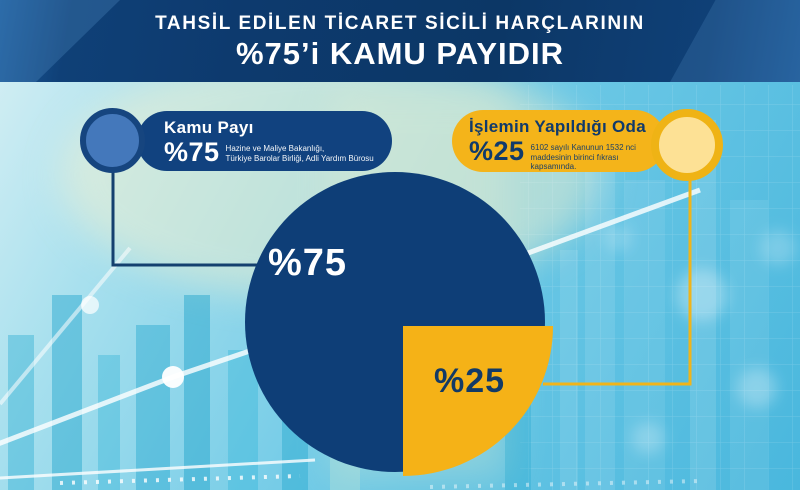 This screenshot has height=490, width=800. Describe the element at coordinates (190, 217) in the screenshot. I see `connector-line-left` at that location.